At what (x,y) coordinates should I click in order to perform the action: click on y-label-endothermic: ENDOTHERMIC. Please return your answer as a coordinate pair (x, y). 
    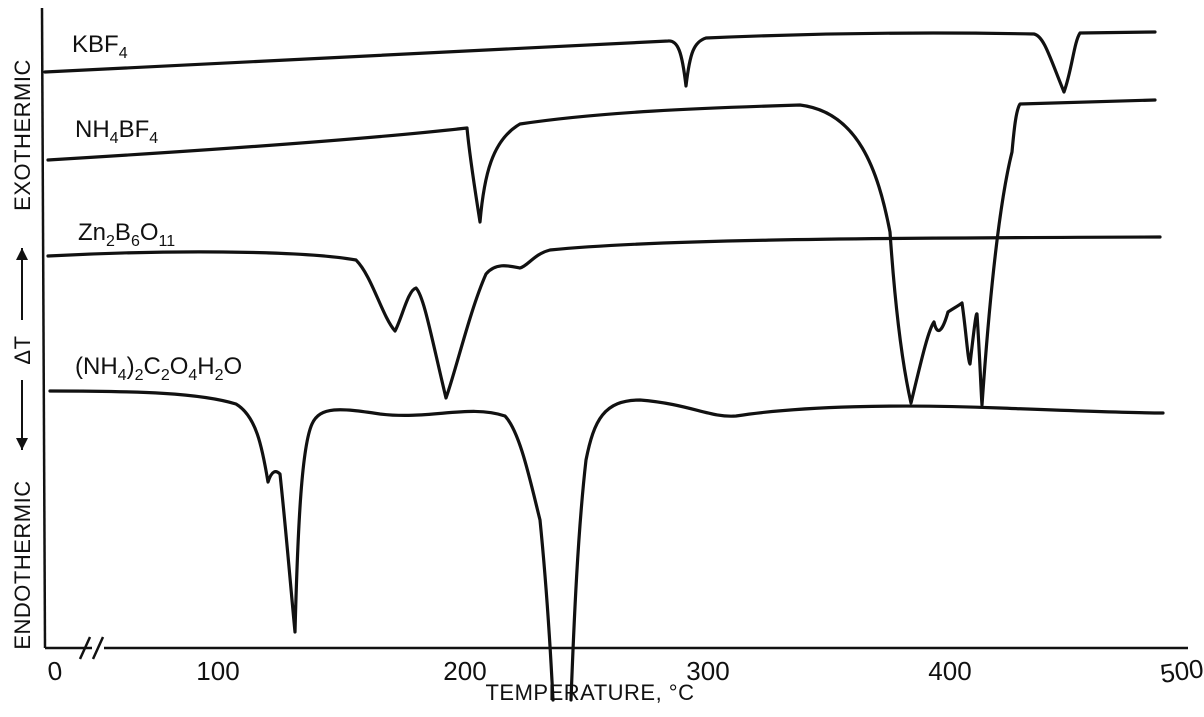
    Looking at the image, I should click on (22, 564).